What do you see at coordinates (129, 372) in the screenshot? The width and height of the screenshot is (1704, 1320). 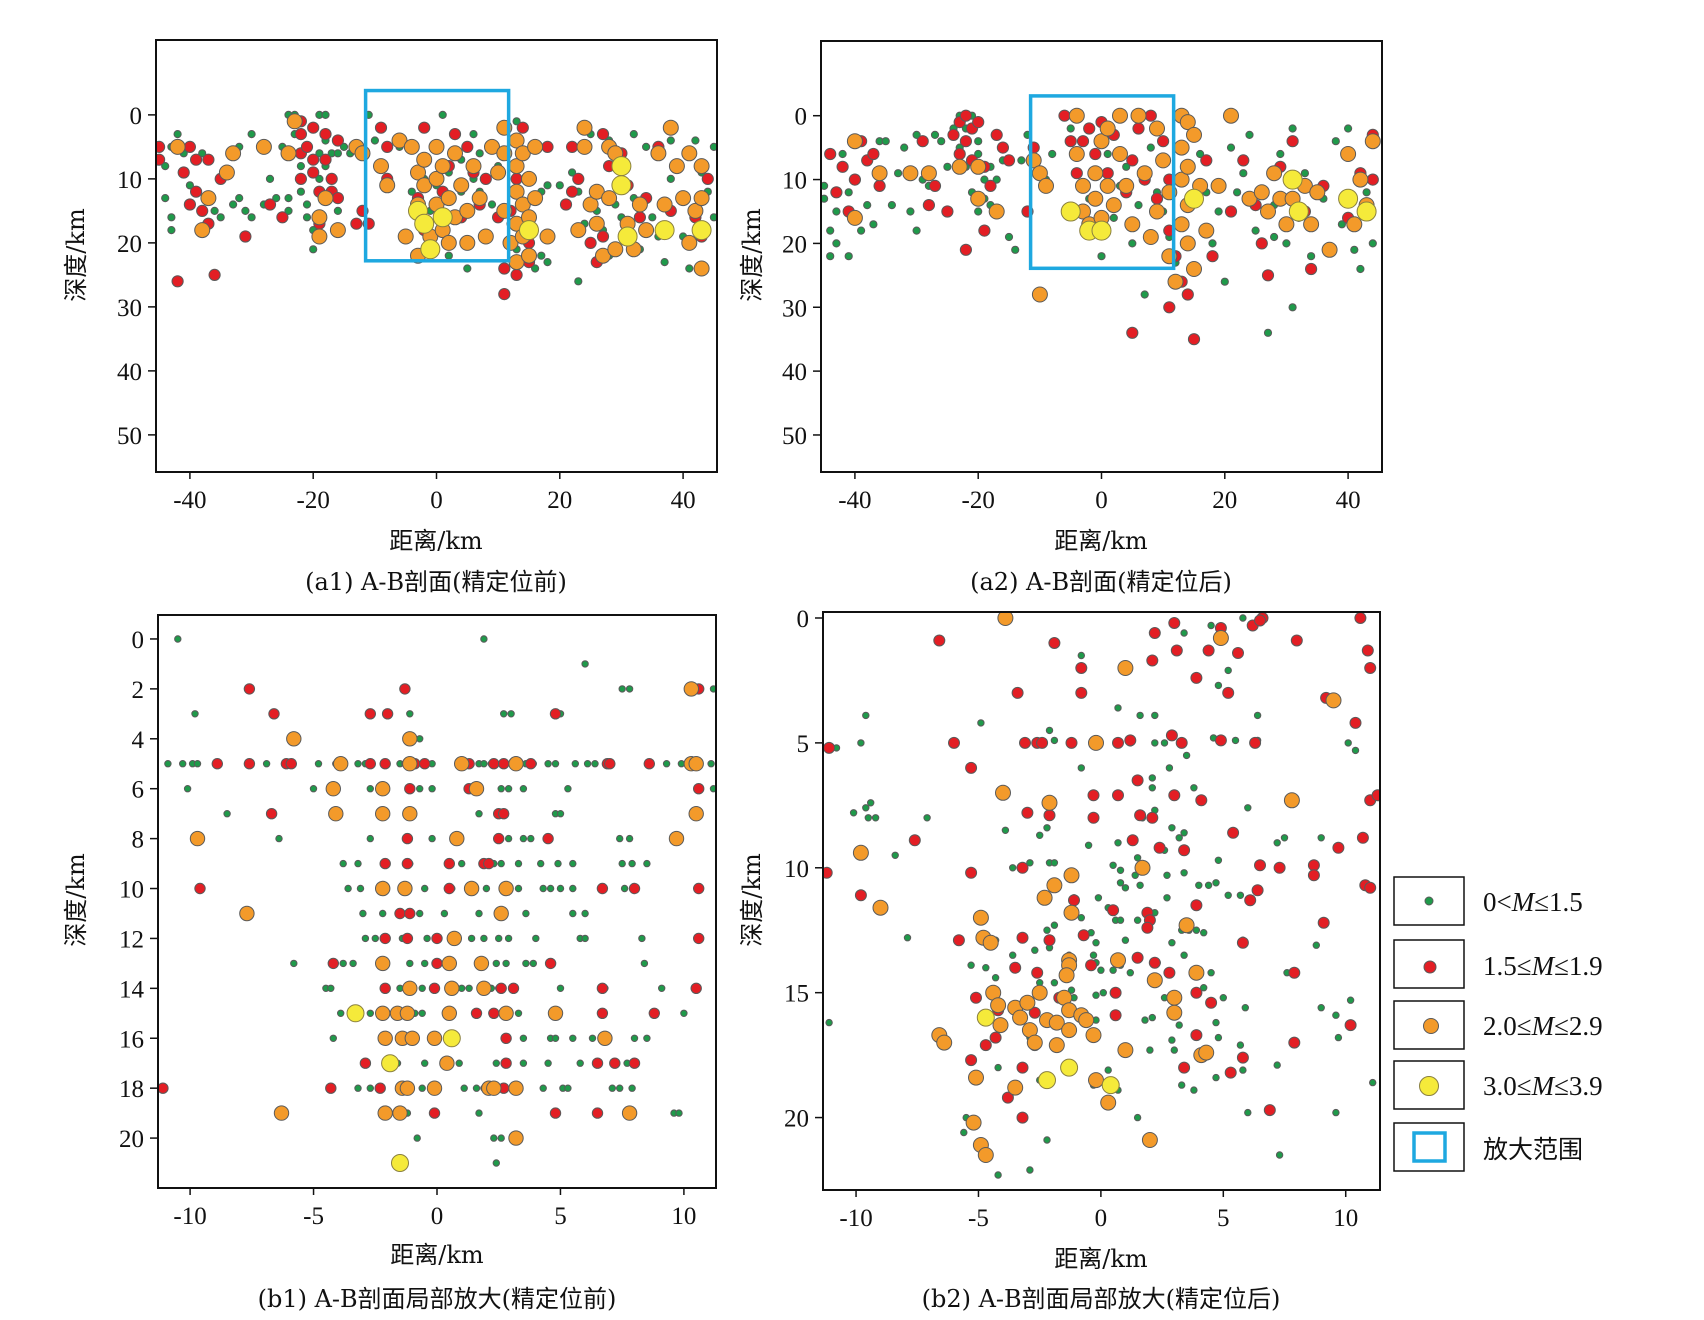 I see `y-tick-label: 40` at bounding box center [129, 372].